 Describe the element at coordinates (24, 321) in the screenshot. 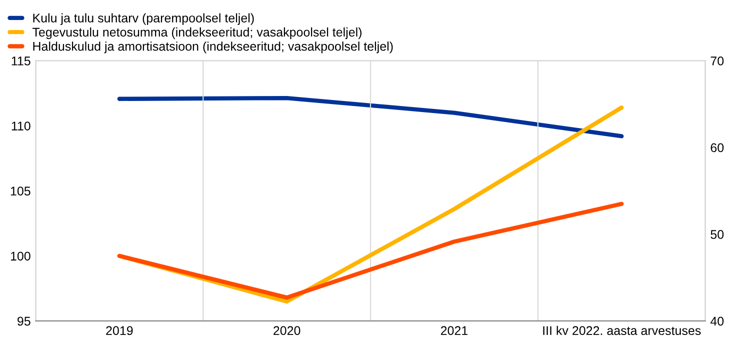

I see `y-tick-label: 95` at that location.